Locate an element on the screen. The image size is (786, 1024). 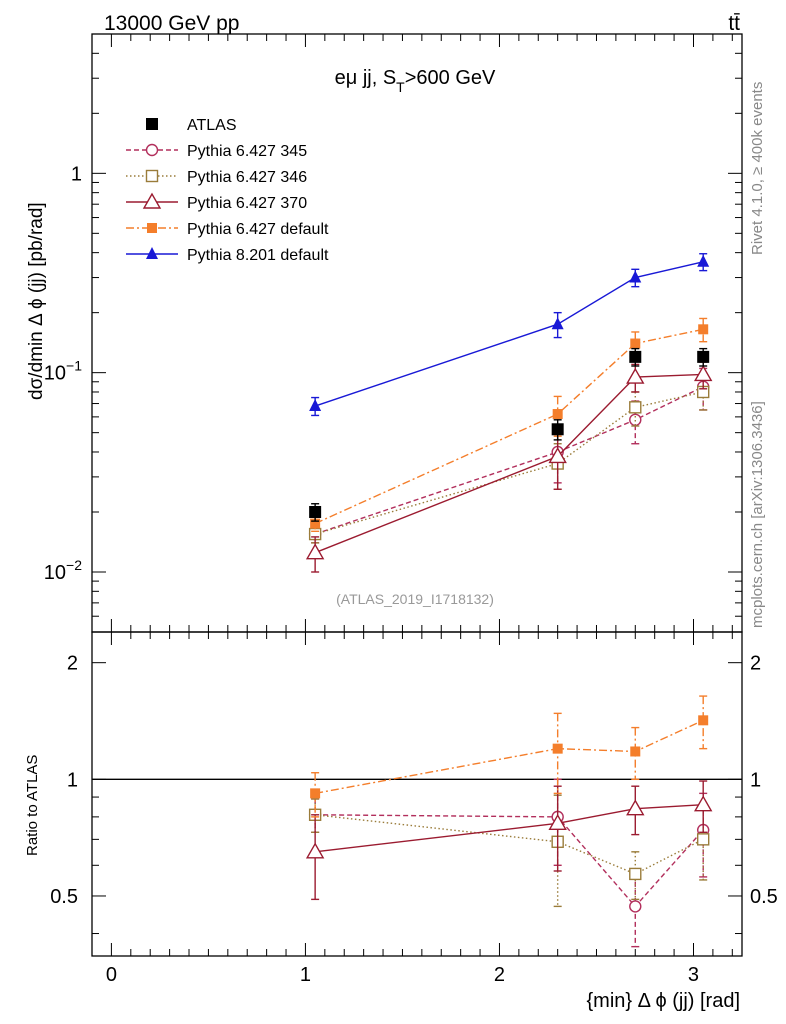
ratio-tick-label-right: 1 is located at coordinates (755, 780).